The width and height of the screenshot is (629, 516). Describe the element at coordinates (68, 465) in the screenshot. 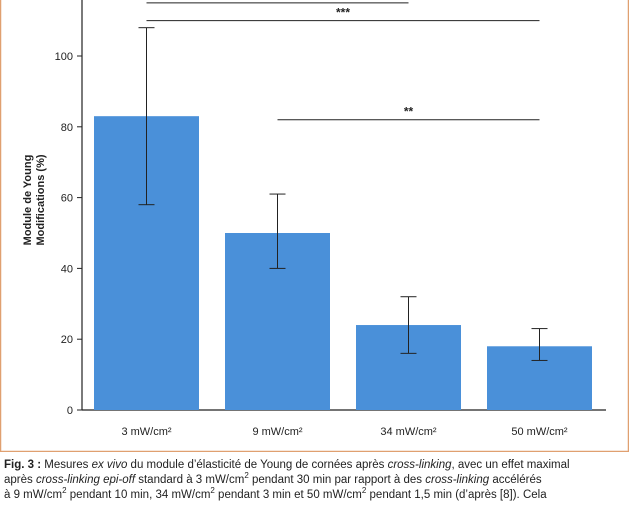

I see `caption-text: Mesures` at that location.